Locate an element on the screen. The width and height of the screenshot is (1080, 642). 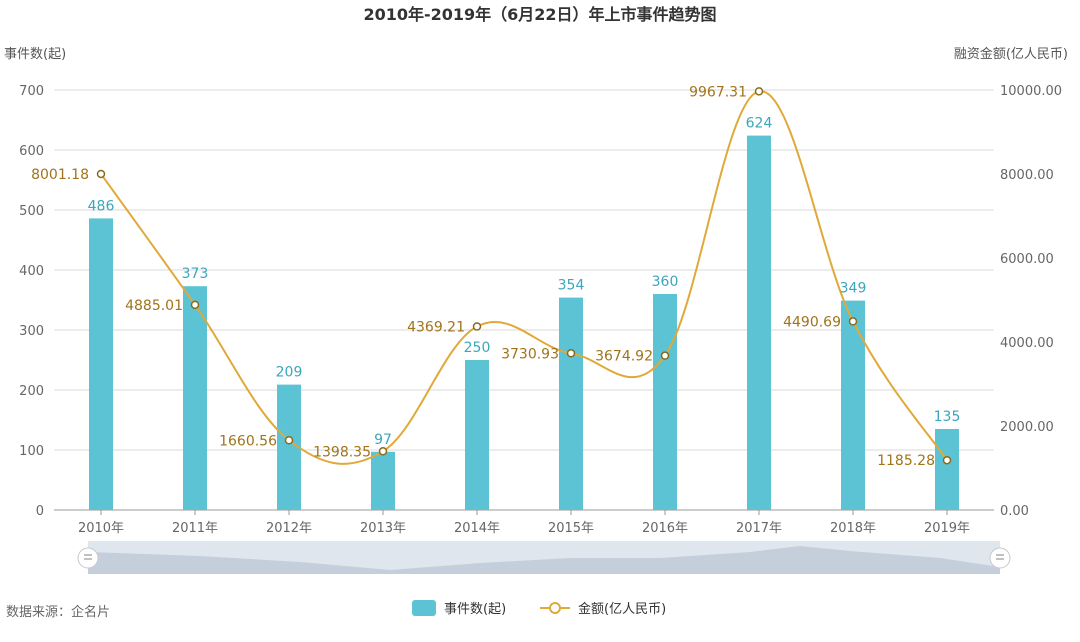
x-tick-label: 2017年 is located at coordinates (759, 528).